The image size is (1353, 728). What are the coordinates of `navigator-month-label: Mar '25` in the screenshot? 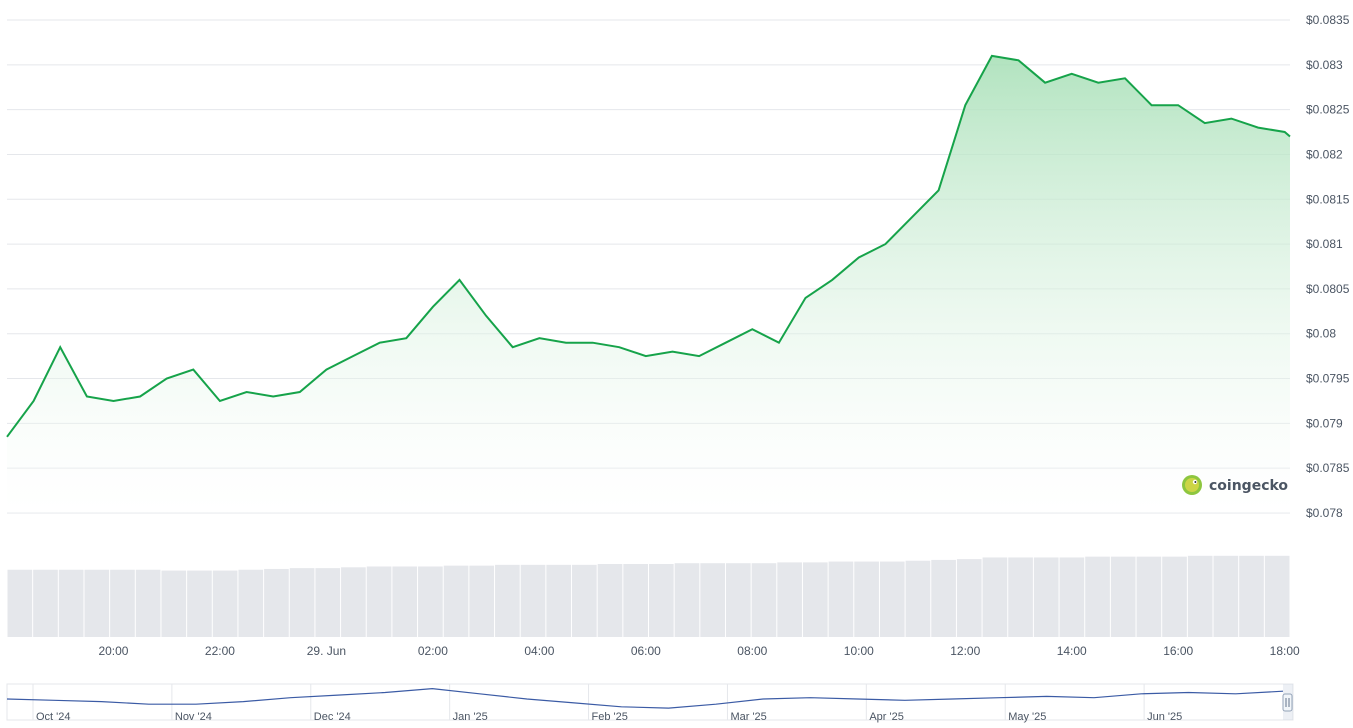 It's located at (748, 717).